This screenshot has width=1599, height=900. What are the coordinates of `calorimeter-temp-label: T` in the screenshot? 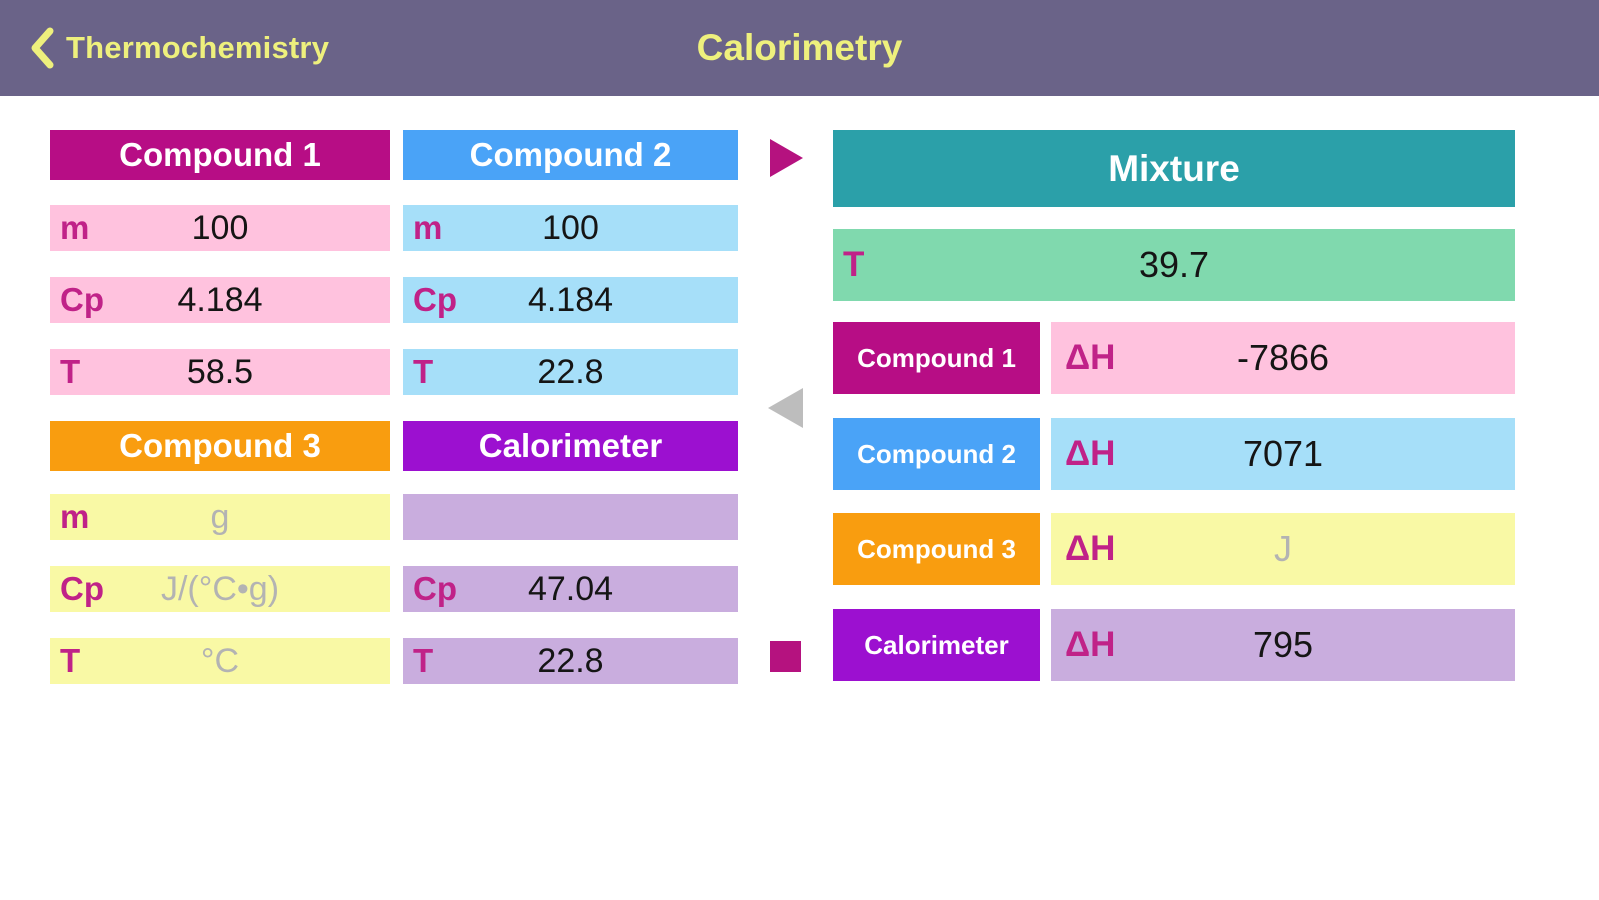 It's located at (423, 660).